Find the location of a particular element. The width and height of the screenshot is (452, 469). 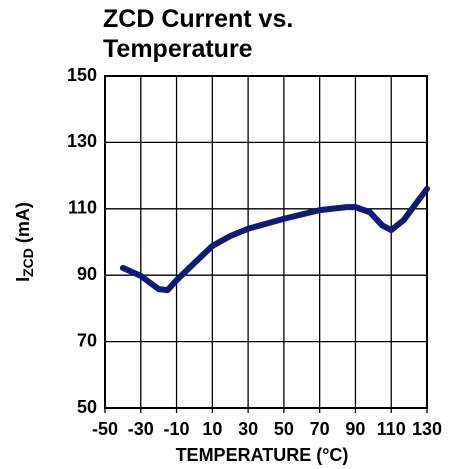

y-label-sub: ZCD is located at coordinates (28, 262).